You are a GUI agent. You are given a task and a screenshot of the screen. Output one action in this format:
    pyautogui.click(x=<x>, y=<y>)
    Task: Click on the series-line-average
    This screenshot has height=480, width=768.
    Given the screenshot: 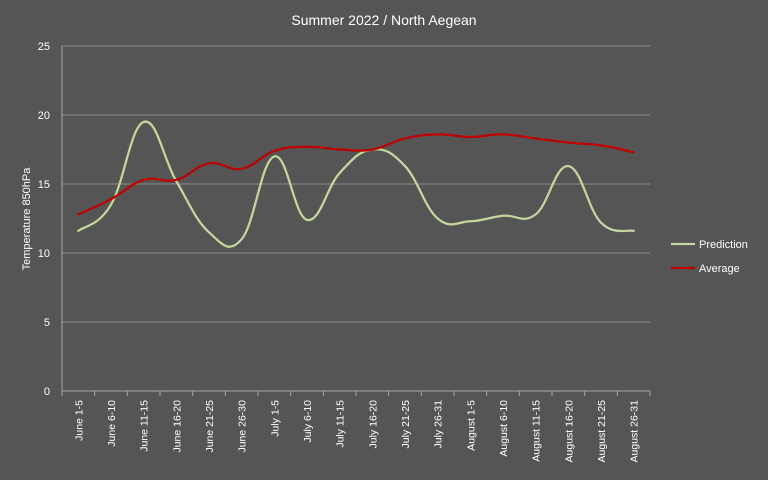 What is the action you would take?
    pyautogui.click(x=356, y=174)
    